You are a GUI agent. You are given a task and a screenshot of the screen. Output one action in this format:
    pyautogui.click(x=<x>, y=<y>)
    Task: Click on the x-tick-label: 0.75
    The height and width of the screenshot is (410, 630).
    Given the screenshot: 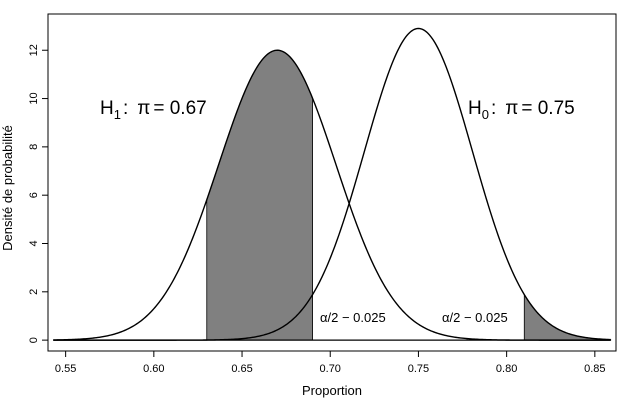 What is the action you would take?
    pyautogui.click(x=418, y=369)
    